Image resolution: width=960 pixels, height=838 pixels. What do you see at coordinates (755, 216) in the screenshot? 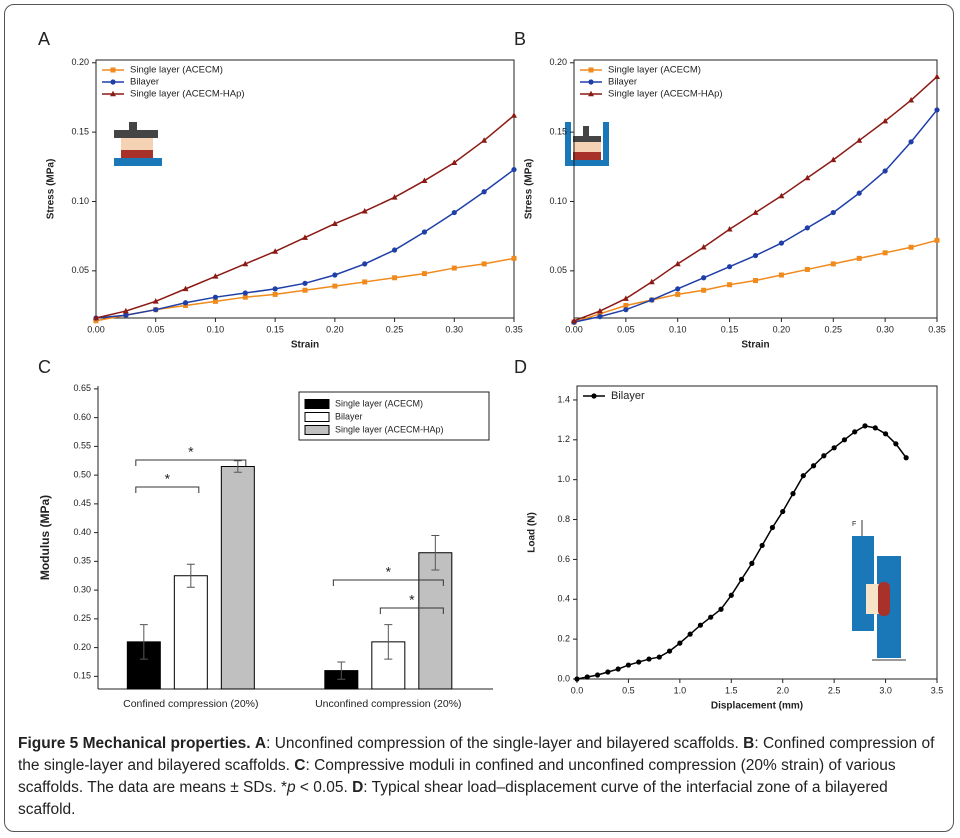
I see `series-line` at bounding box center [755, 216].